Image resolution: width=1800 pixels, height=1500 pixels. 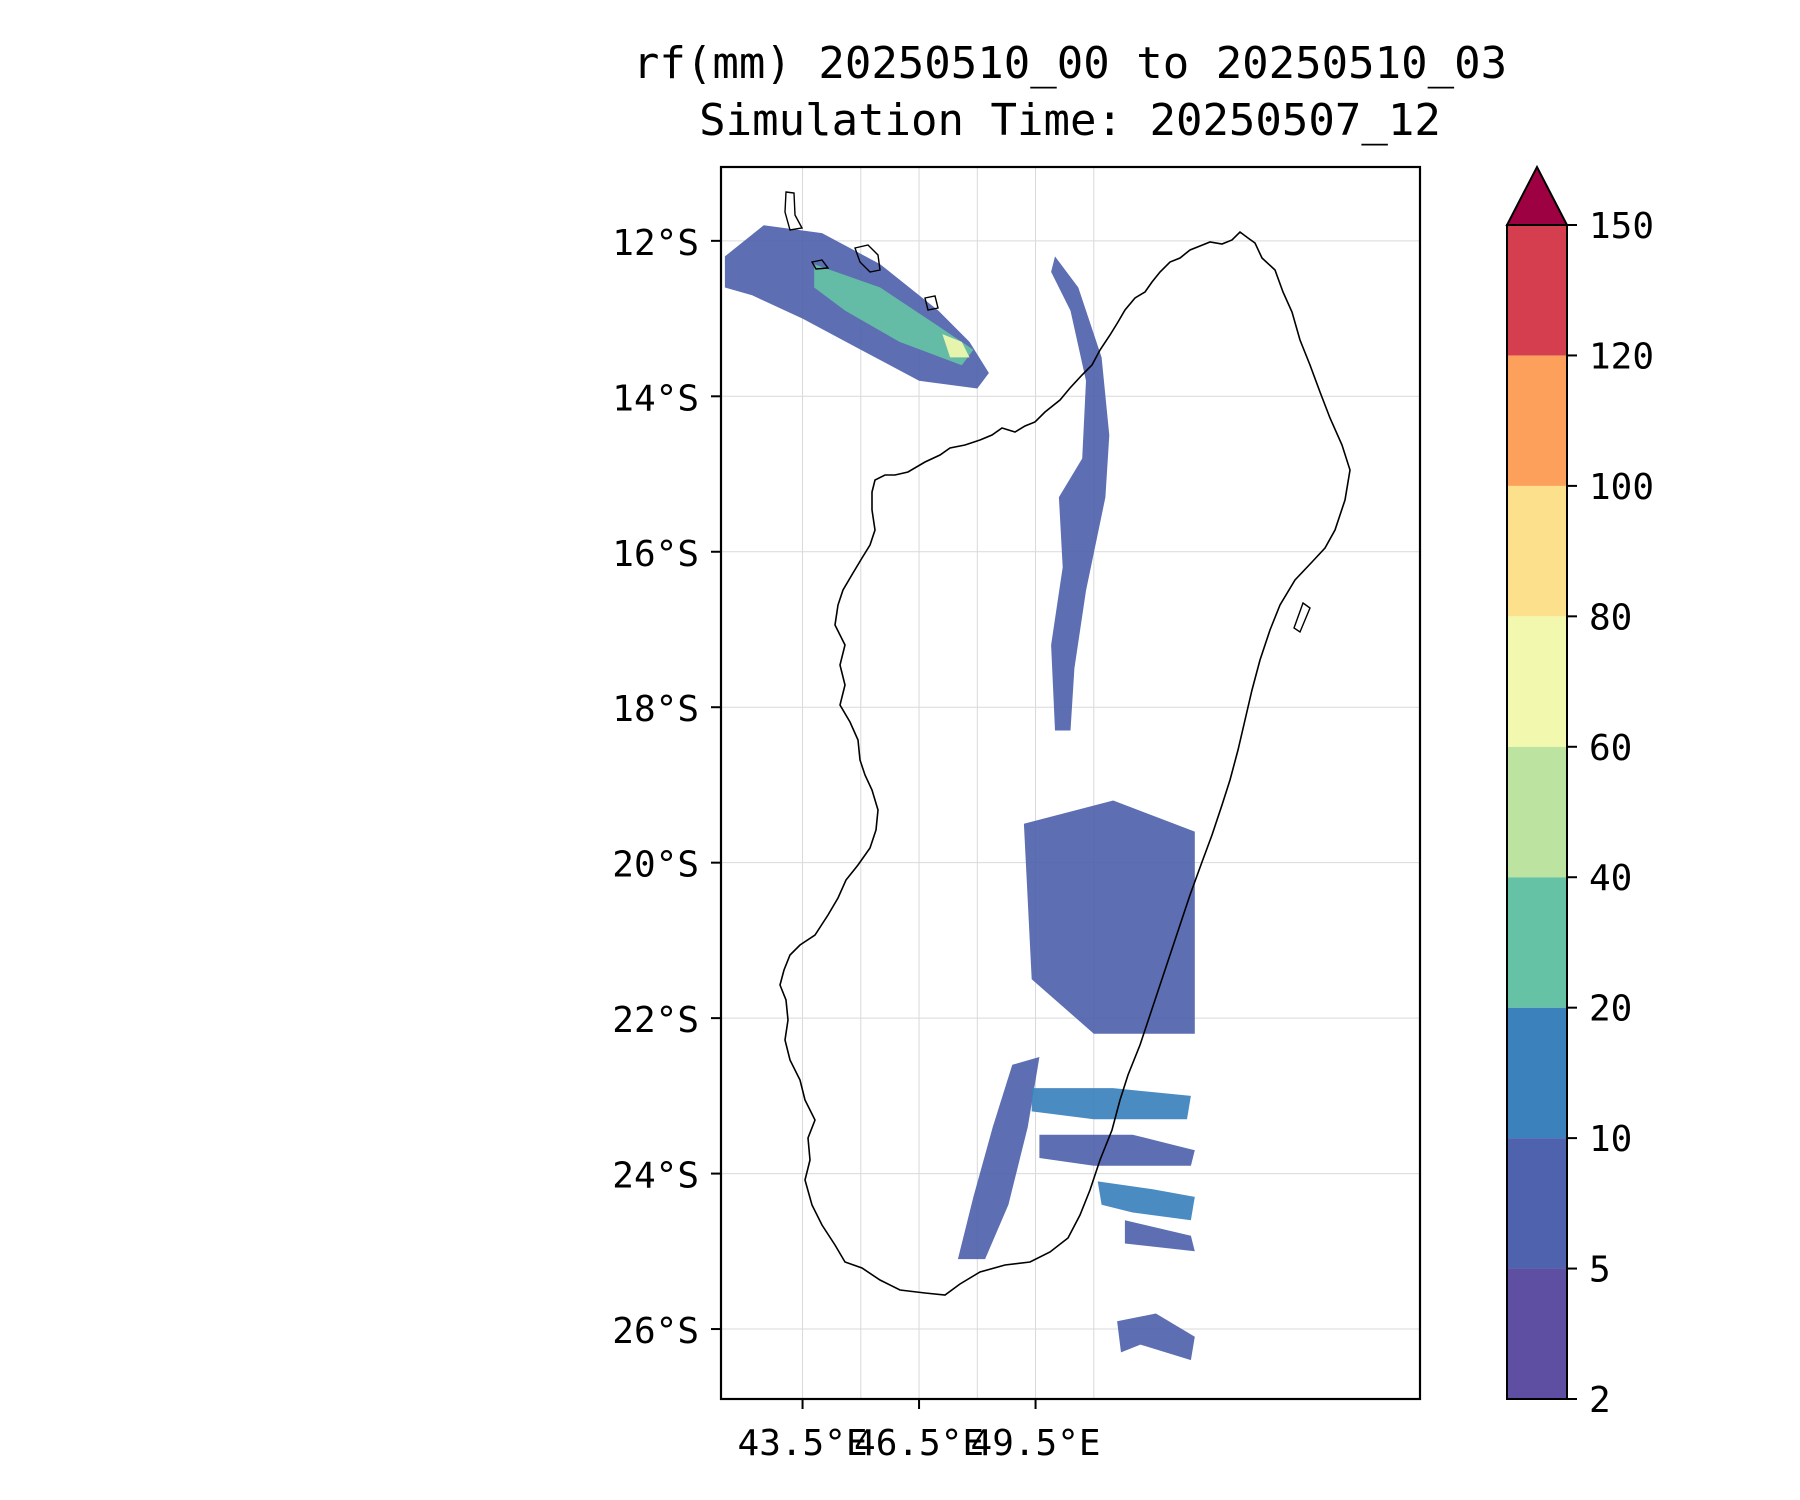 I want to click on colorbar-tick-label: 60, so click(x=1610, y=748).